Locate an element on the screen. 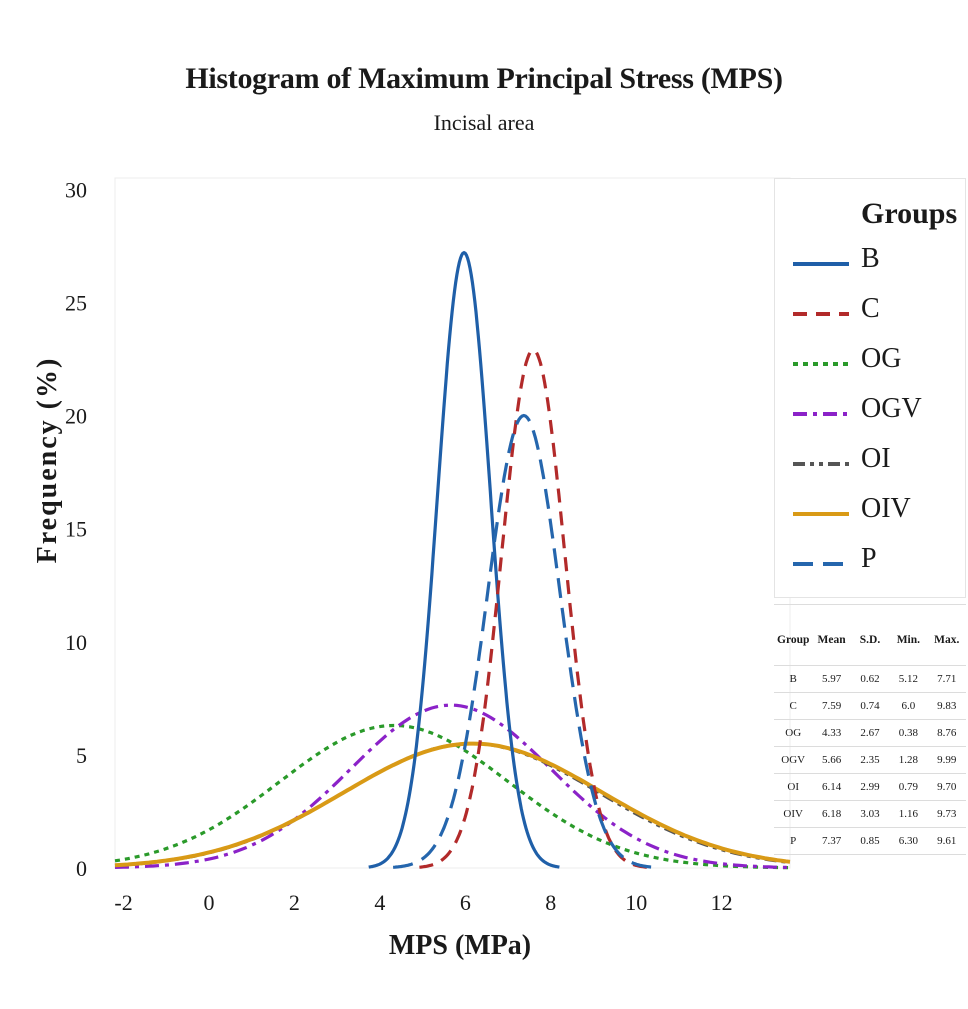 This screenshot has height=1009, width=968. table-cell: 9.99 is located at coordinates (946, 760).